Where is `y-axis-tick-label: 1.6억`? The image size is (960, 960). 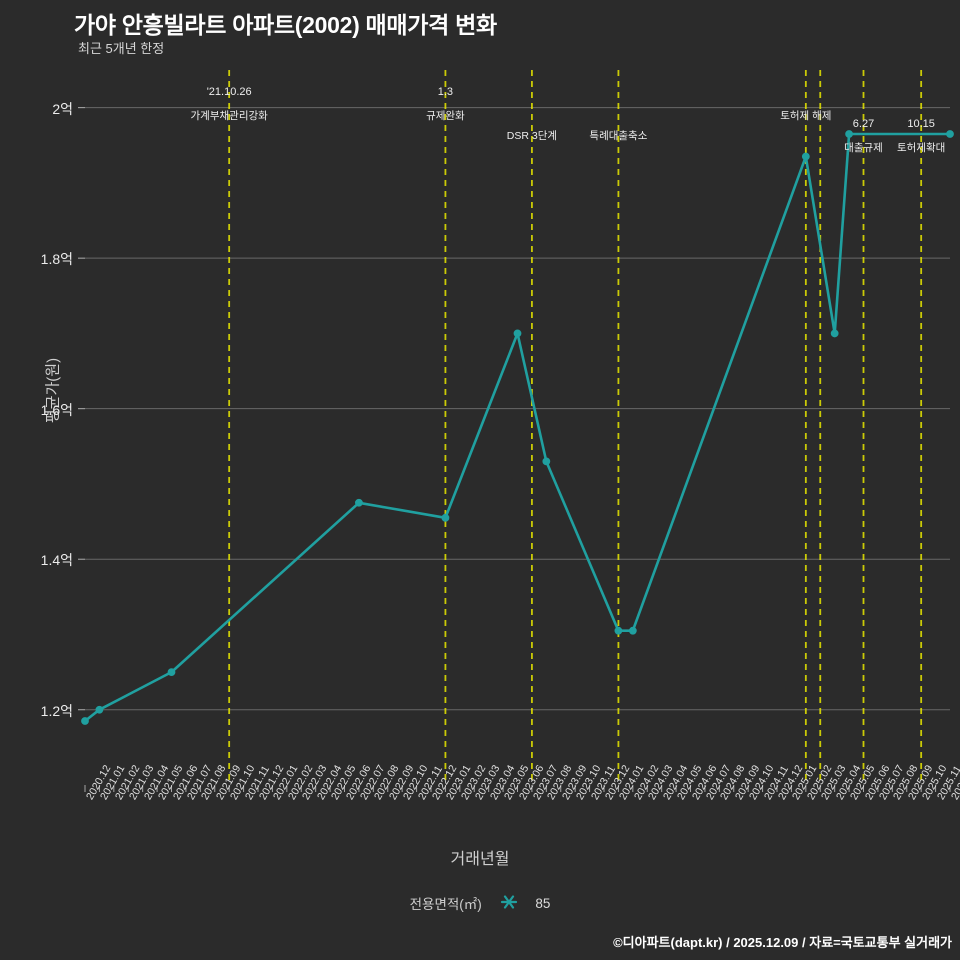 y-axis-tick-label: 1.6억 is located at coordinates (56, 409).